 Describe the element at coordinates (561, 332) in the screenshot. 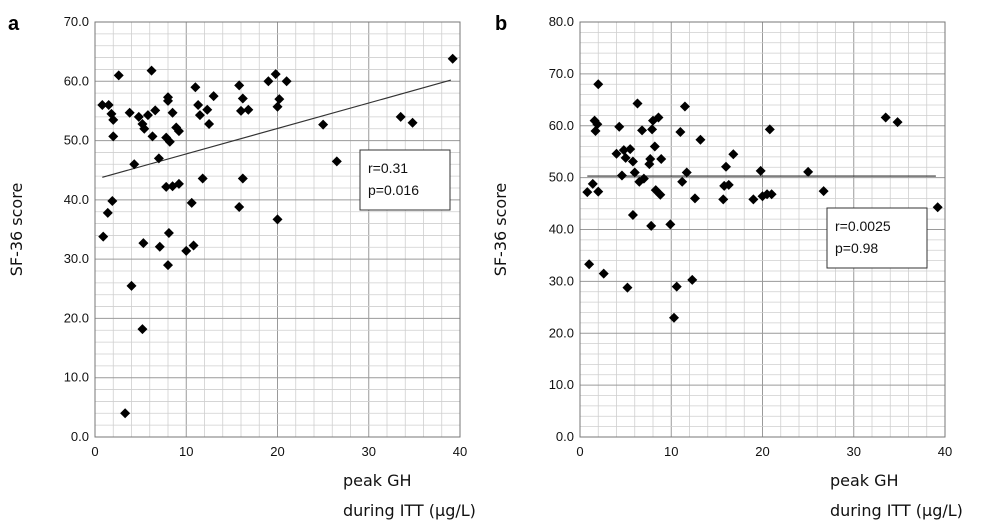

I see `y-tick-label: 20.0` at that location.